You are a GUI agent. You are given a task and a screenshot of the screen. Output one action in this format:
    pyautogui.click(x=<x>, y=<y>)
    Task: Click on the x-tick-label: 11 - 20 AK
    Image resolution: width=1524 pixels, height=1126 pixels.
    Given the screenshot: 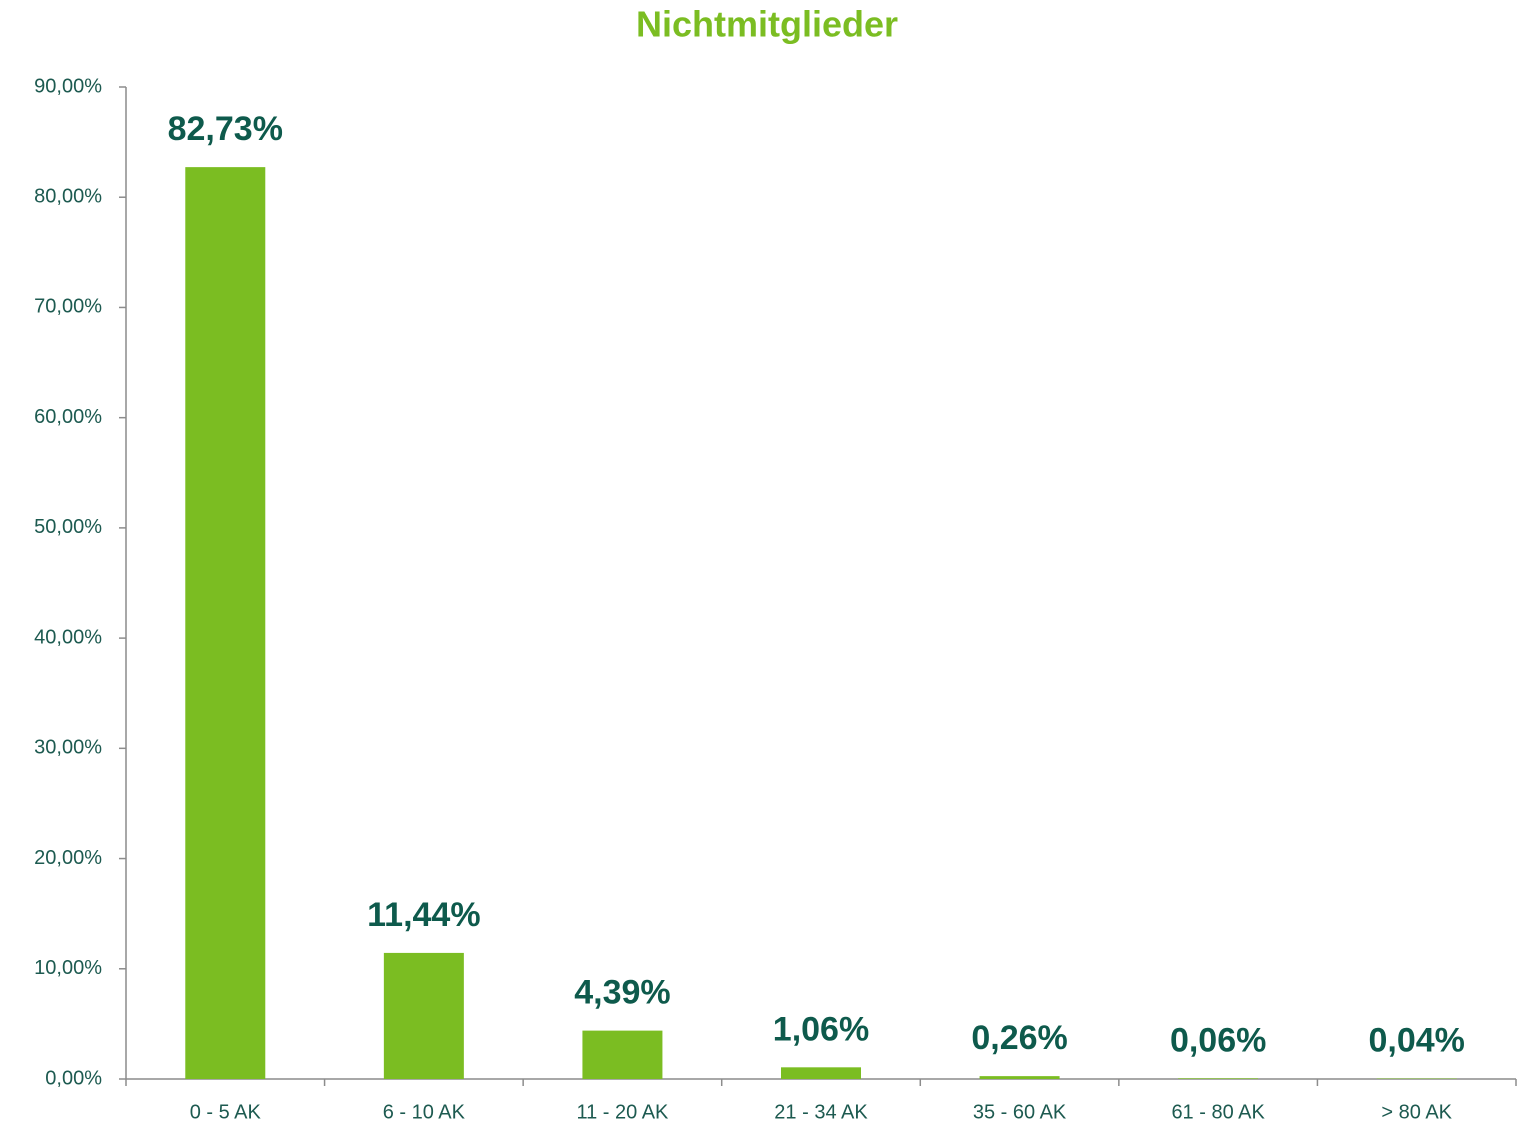 What is the action you would take?
    pyautogui.click(x=622, y=1112)
    